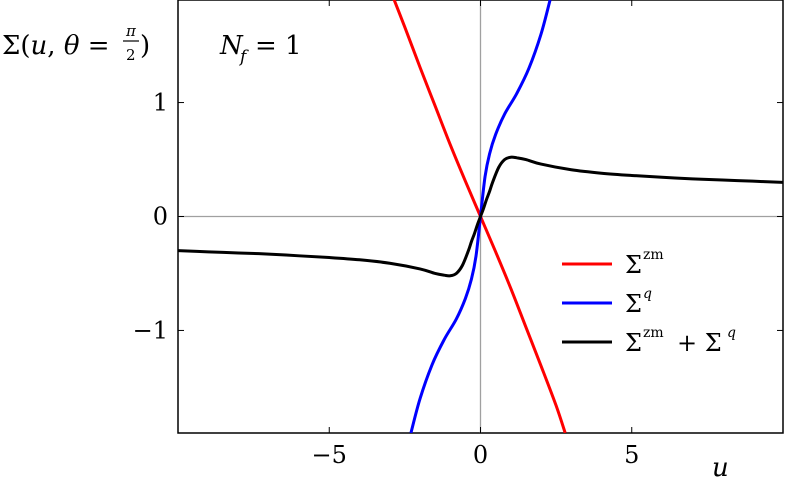 The image size is (789, 482). What do you see at coordinates (699, 343) in the screenshot?
I see `svg-text: + Σ` at bounding box center [699, 343].